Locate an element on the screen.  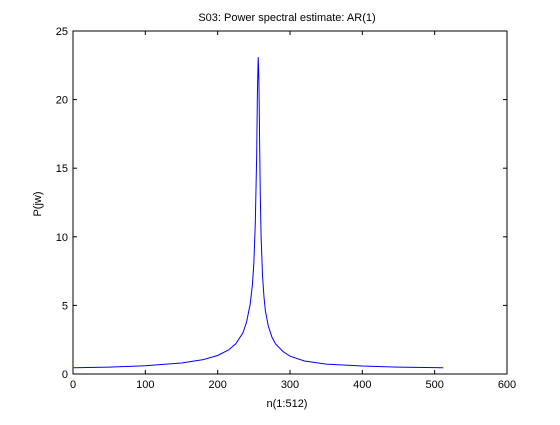
chart-title: S03: Power spectral estimate: AR(1) is located at coordinates (286, 18).